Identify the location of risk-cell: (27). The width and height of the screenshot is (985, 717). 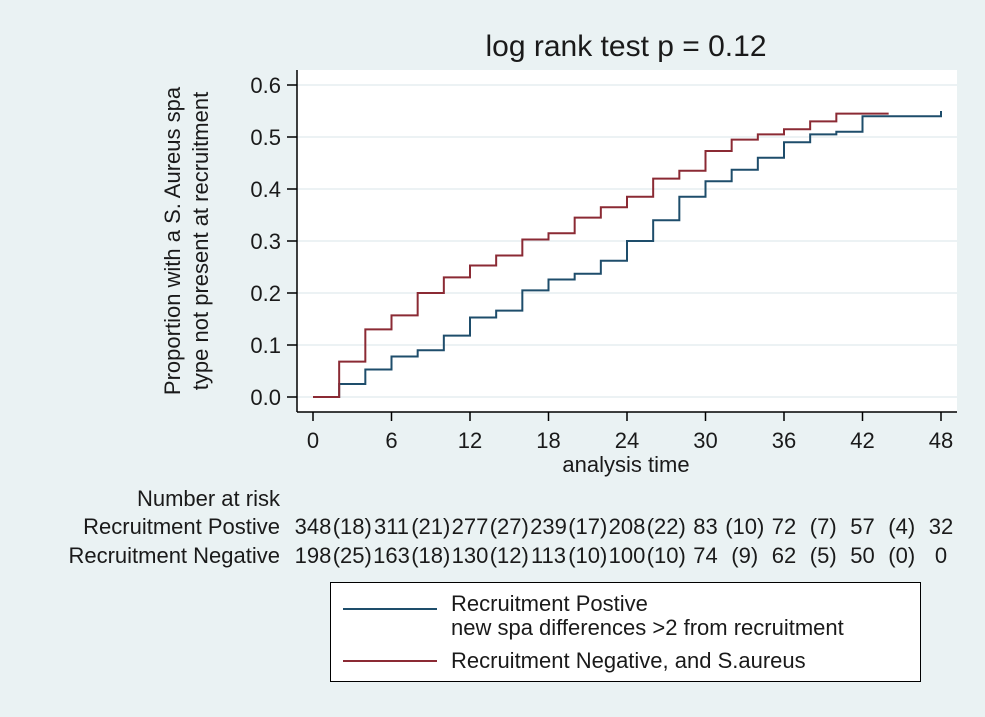
(509, 526).